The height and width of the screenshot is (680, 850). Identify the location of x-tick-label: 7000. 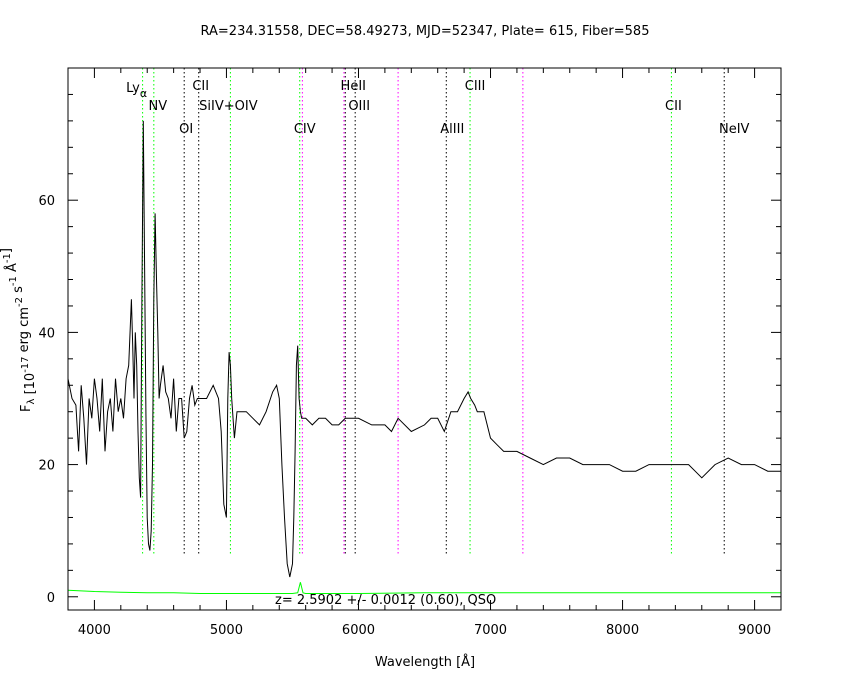
(490, 630).